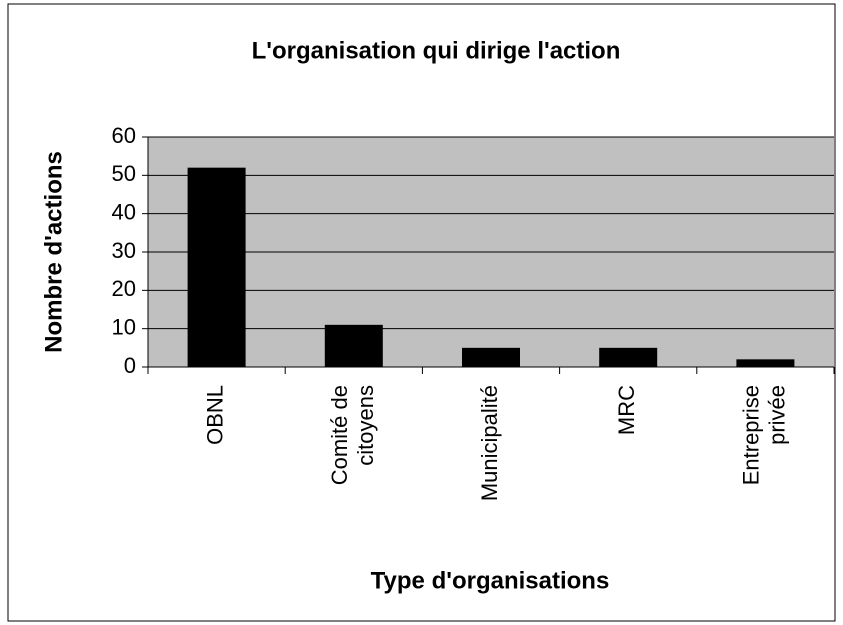 This screenshot has width=843, height=625. Describe the element at coordinates (352, 435) in the screenshot. I see `x-tick-label: Comité decitoyens` at that location.